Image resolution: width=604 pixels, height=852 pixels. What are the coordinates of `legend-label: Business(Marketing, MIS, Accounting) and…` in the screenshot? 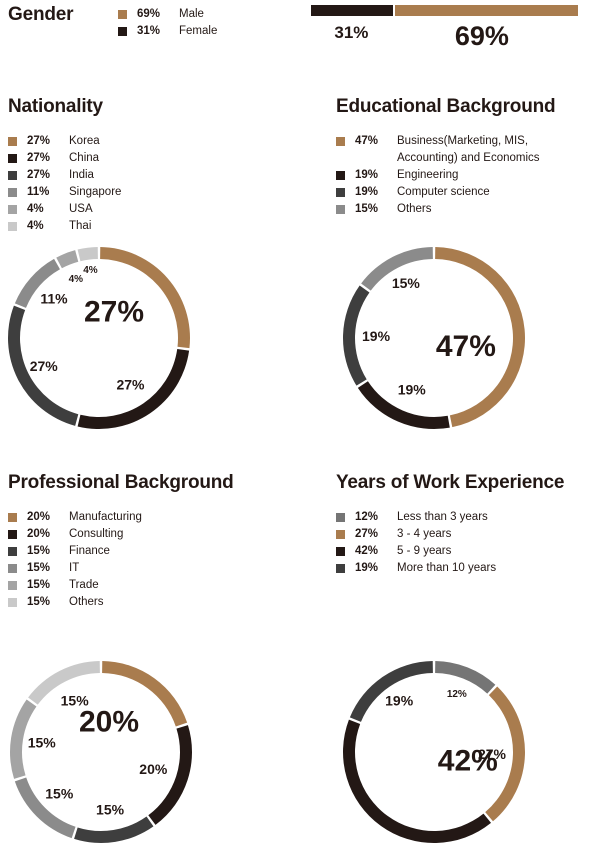 It's located at (468, 149).